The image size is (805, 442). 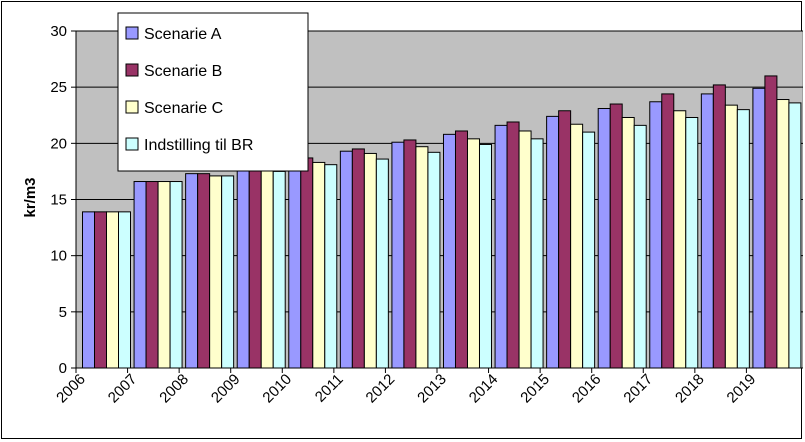 I want to click on x-tick-label: 2012, so click(x=381, y=389).